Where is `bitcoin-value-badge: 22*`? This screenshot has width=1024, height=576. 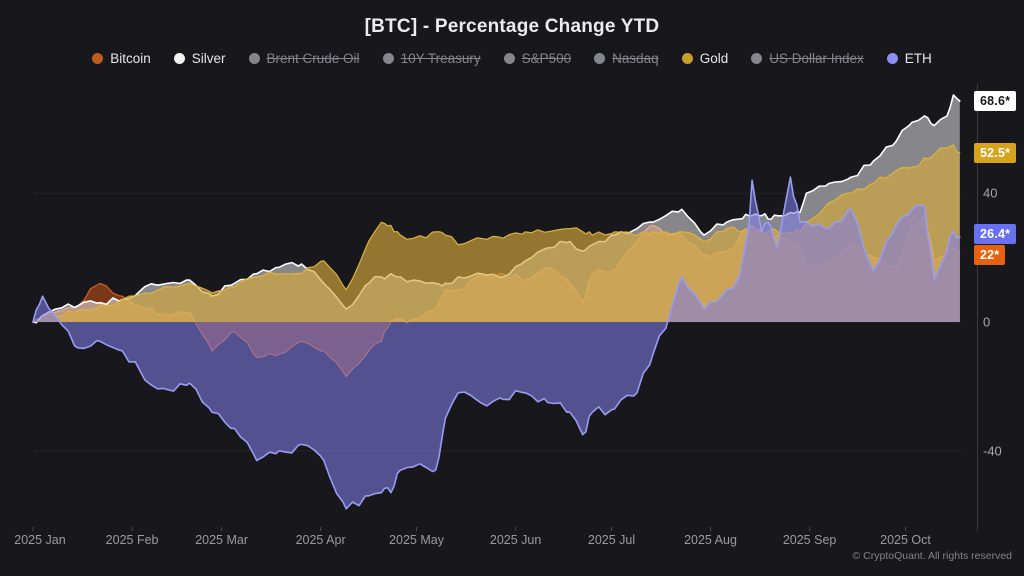 bitcoin-value-badge: 22* is located at coordinates (990, 254).